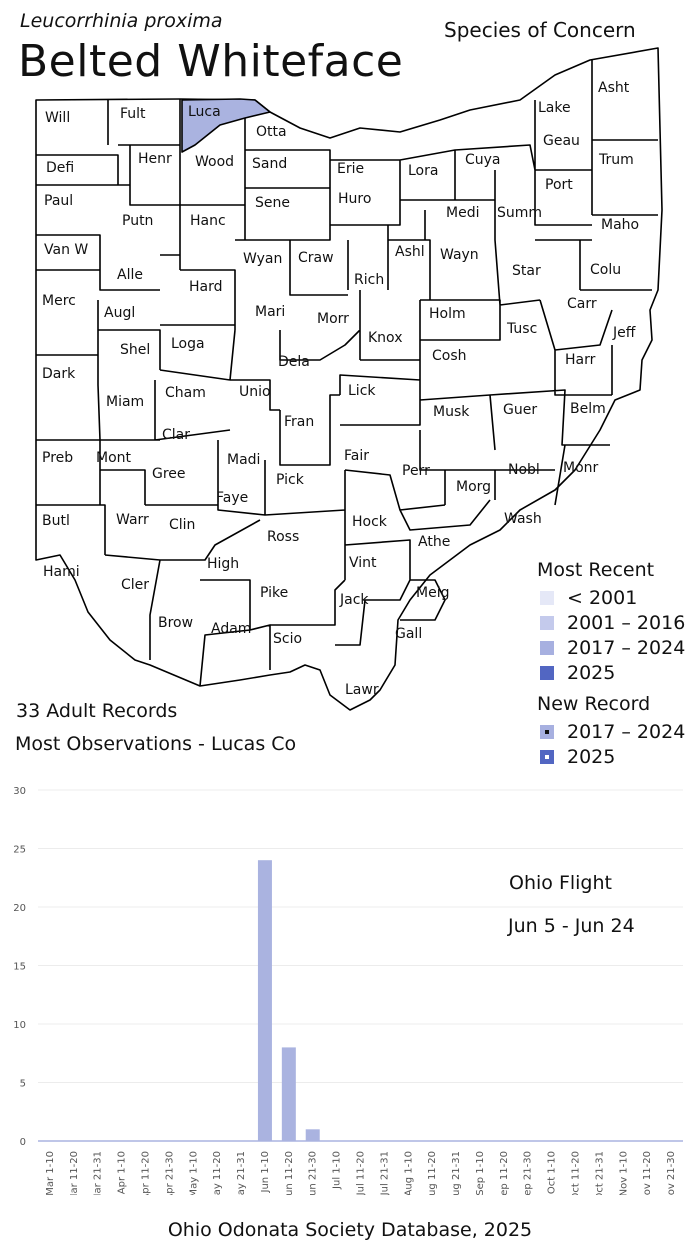  I want to click on county-label-morr: Morr, so click(333, 319).